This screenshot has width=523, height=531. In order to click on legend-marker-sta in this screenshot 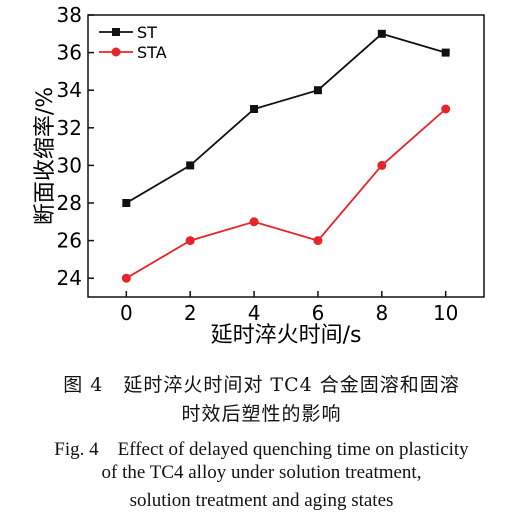, I will do `click(116, 52)`.